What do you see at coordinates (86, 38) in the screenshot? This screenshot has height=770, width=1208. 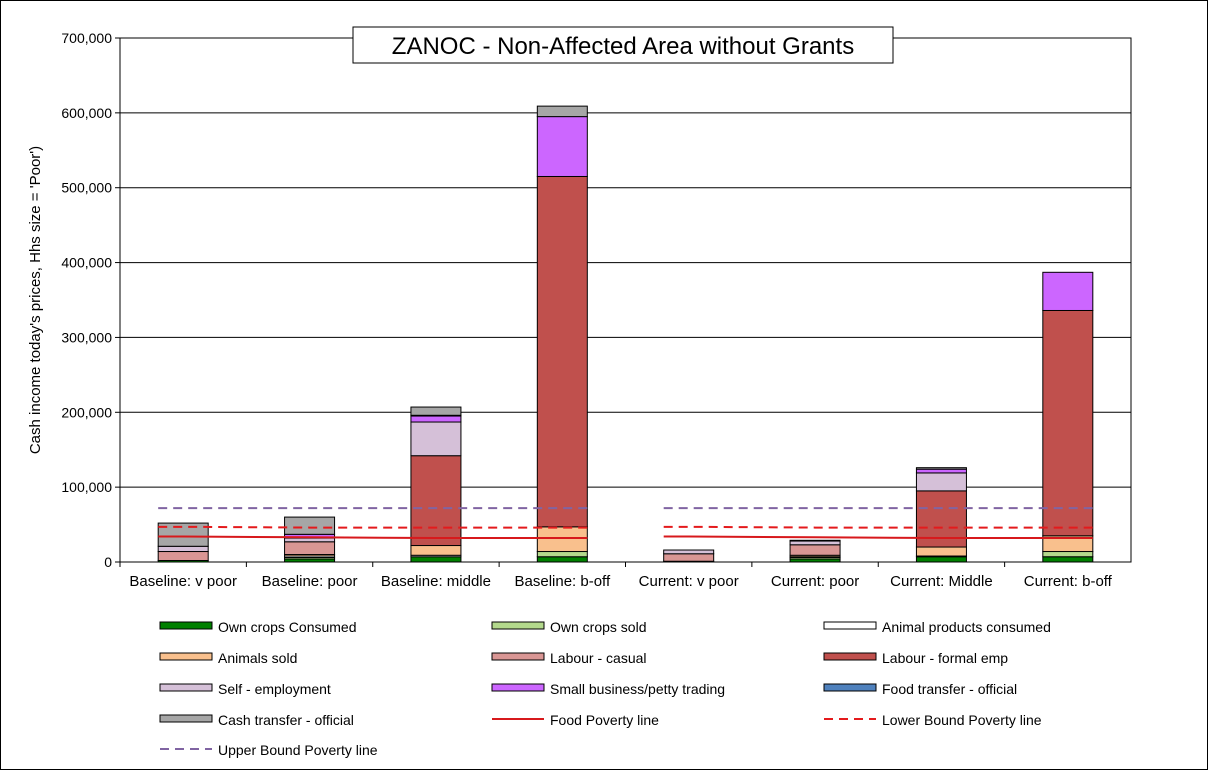 I see `y-tick-label: 700,000` at bounding box center [86, 38].